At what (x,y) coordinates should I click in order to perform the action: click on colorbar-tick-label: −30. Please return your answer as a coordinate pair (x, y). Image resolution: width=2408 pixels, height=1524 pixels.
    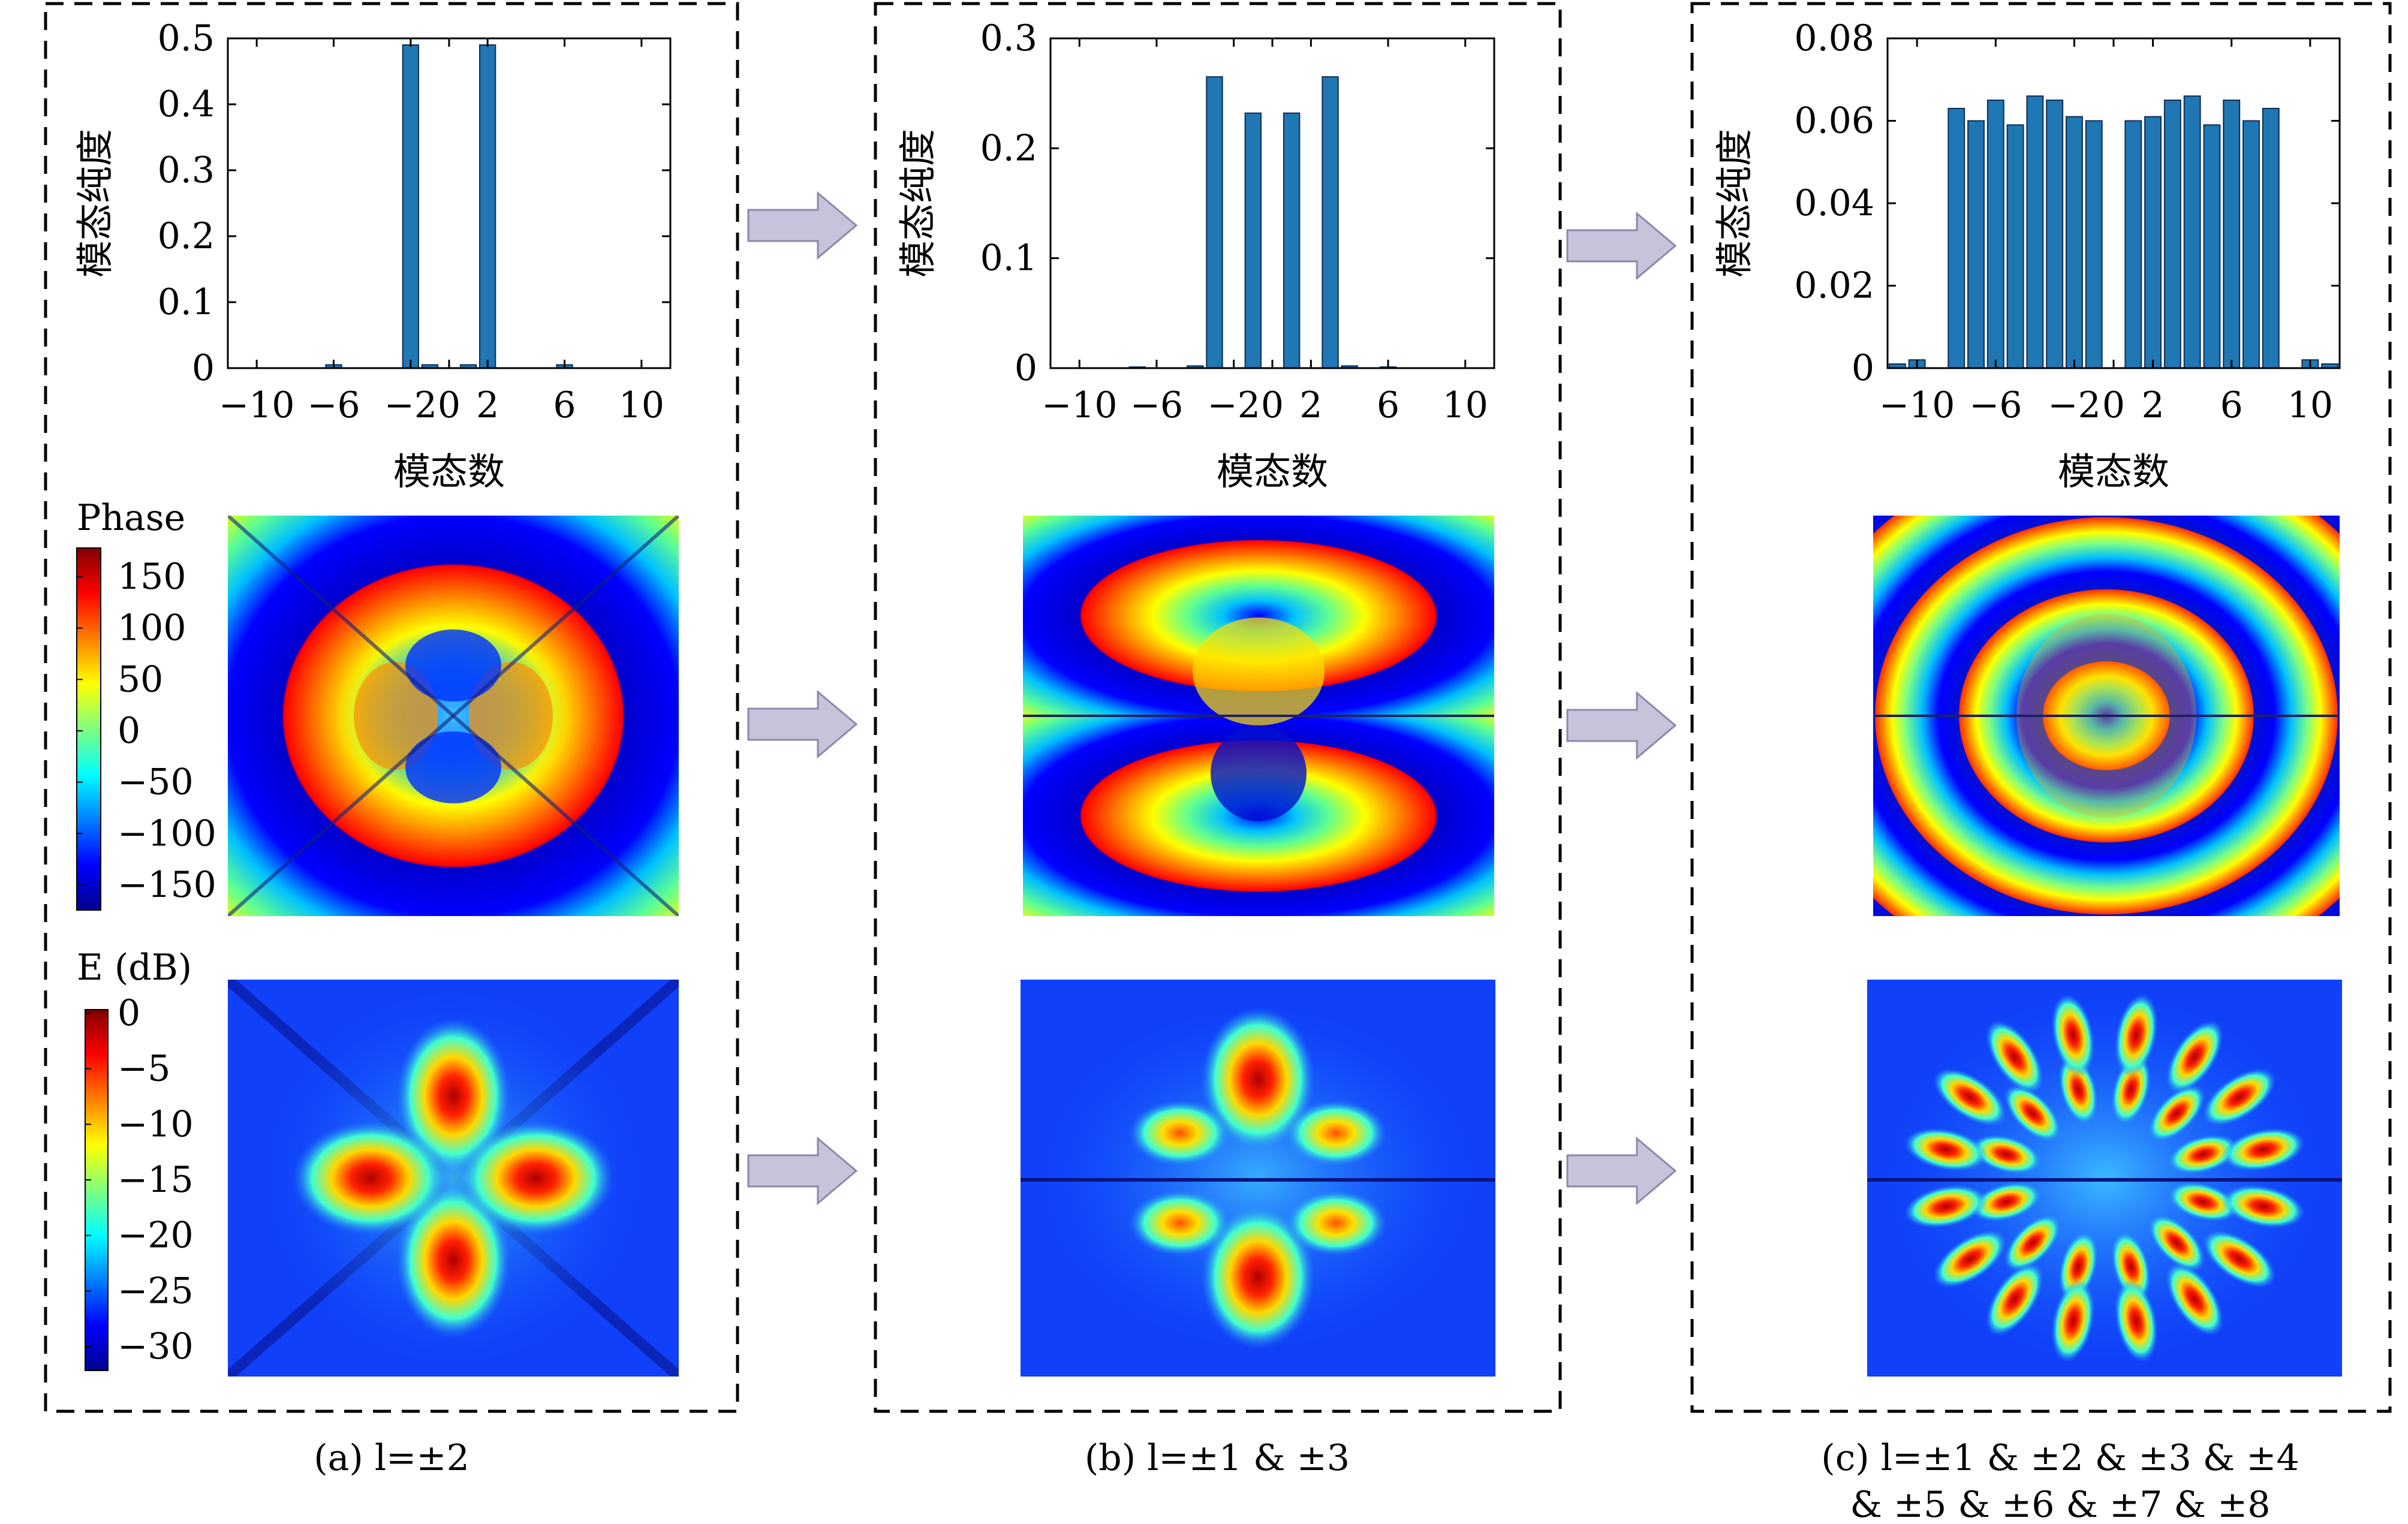
    Looking at the image, I should click on (156, 1347).